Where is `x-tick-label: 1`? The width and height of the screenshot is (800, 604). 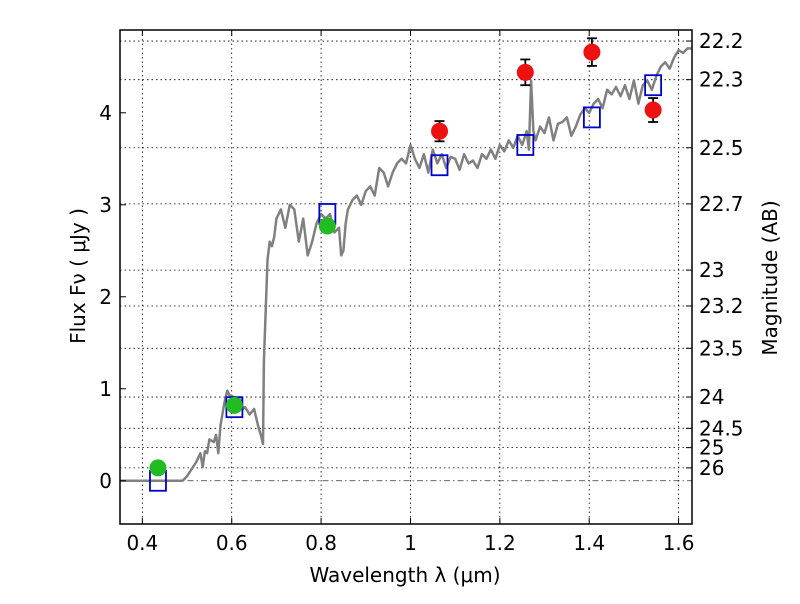
x-tick-label: 1 is located at coordinates (410, 543).